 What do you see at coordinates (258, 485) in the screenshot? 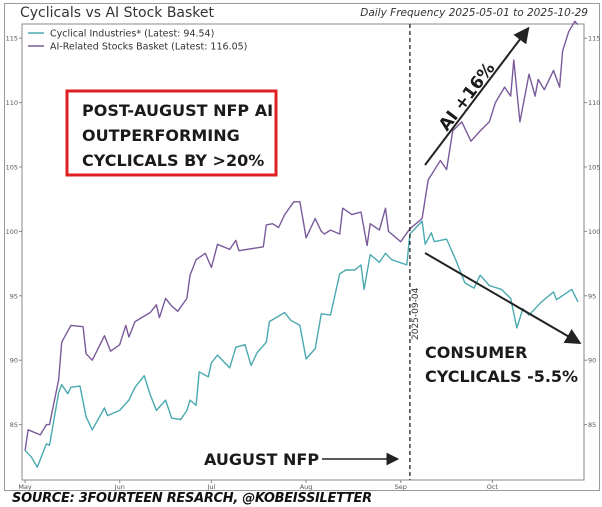
I see `x-axis: May Jun Jul Aug Sep Oct` at bounding box center [258, 485].